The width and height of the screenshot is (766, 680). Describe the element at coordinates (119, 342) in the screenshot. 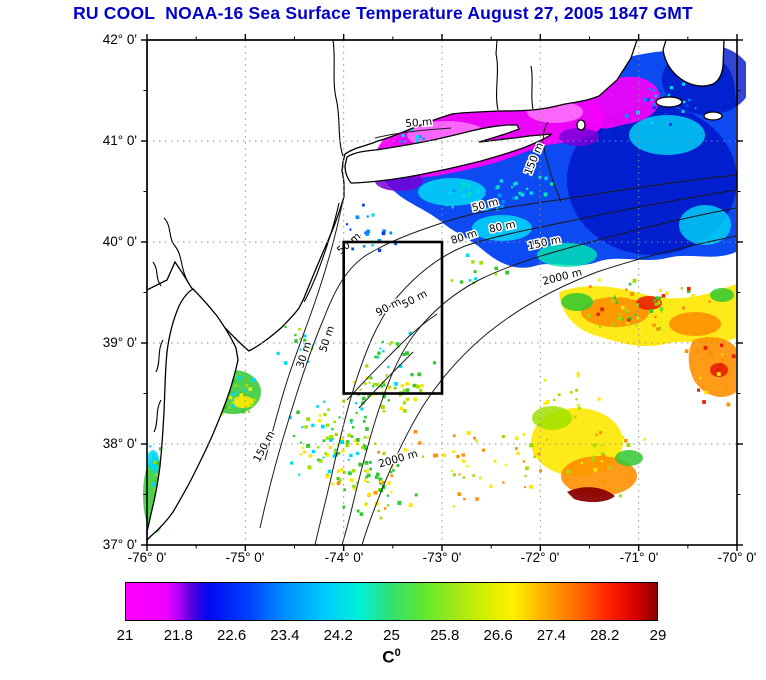

I see `lat-tick-label: 39° 0'` at that location.